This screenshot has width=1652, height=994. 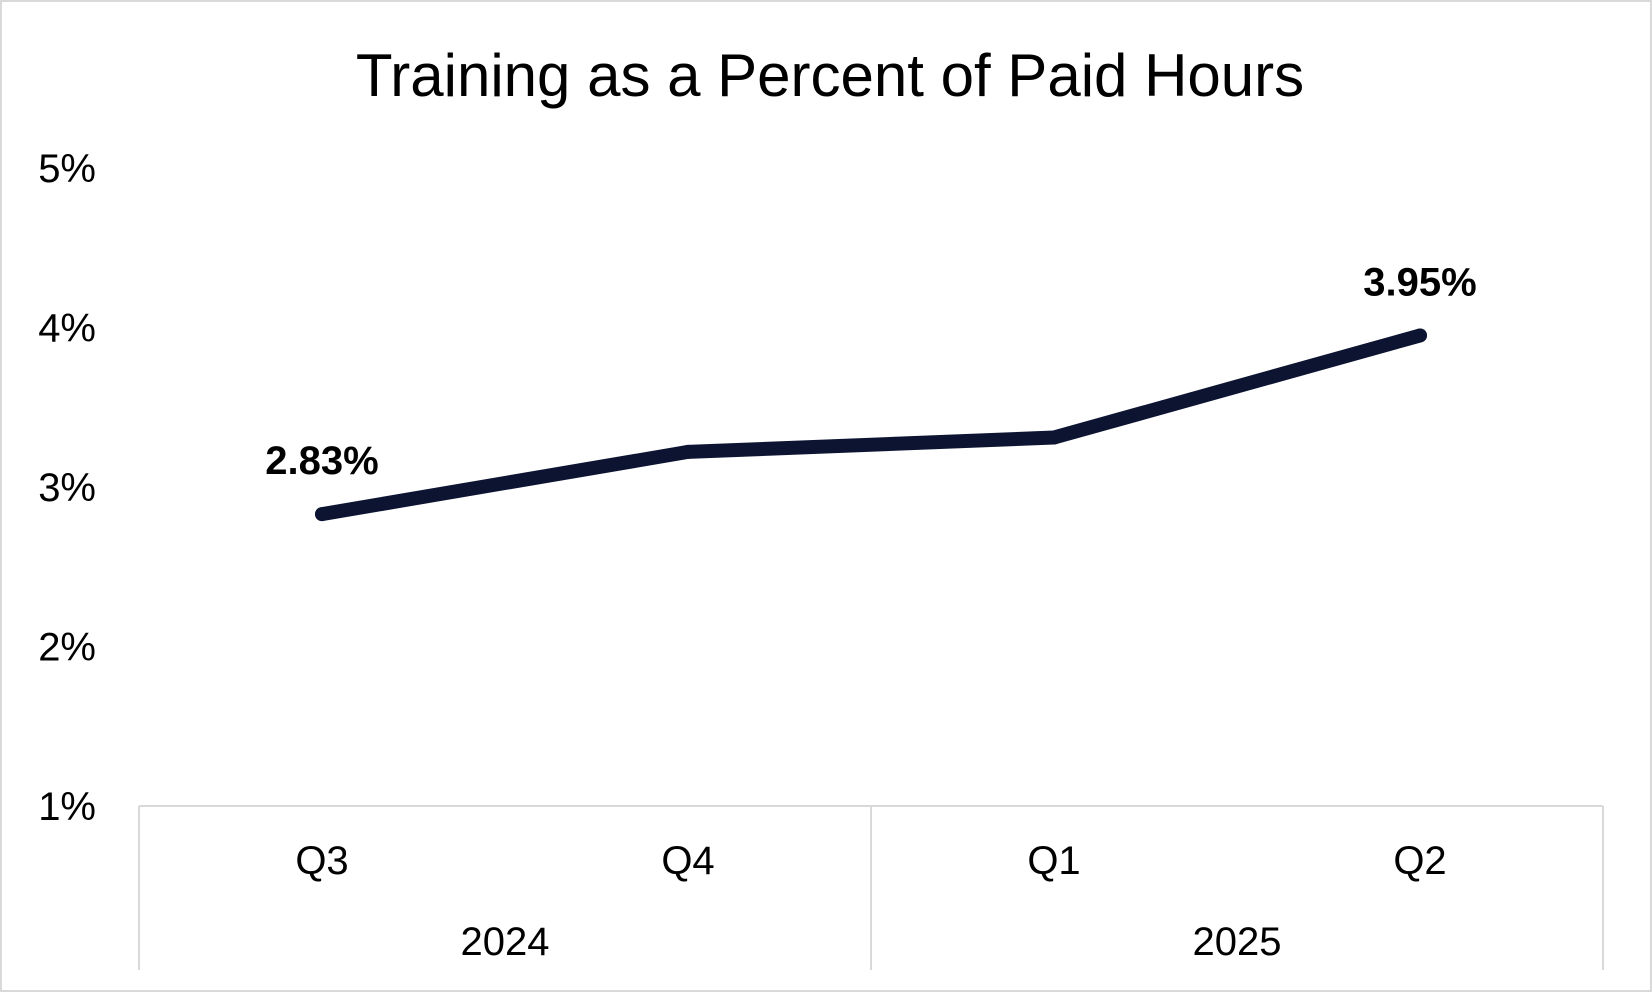 I want to click on x-tick-label: Q3, so click(x=321, y=861).